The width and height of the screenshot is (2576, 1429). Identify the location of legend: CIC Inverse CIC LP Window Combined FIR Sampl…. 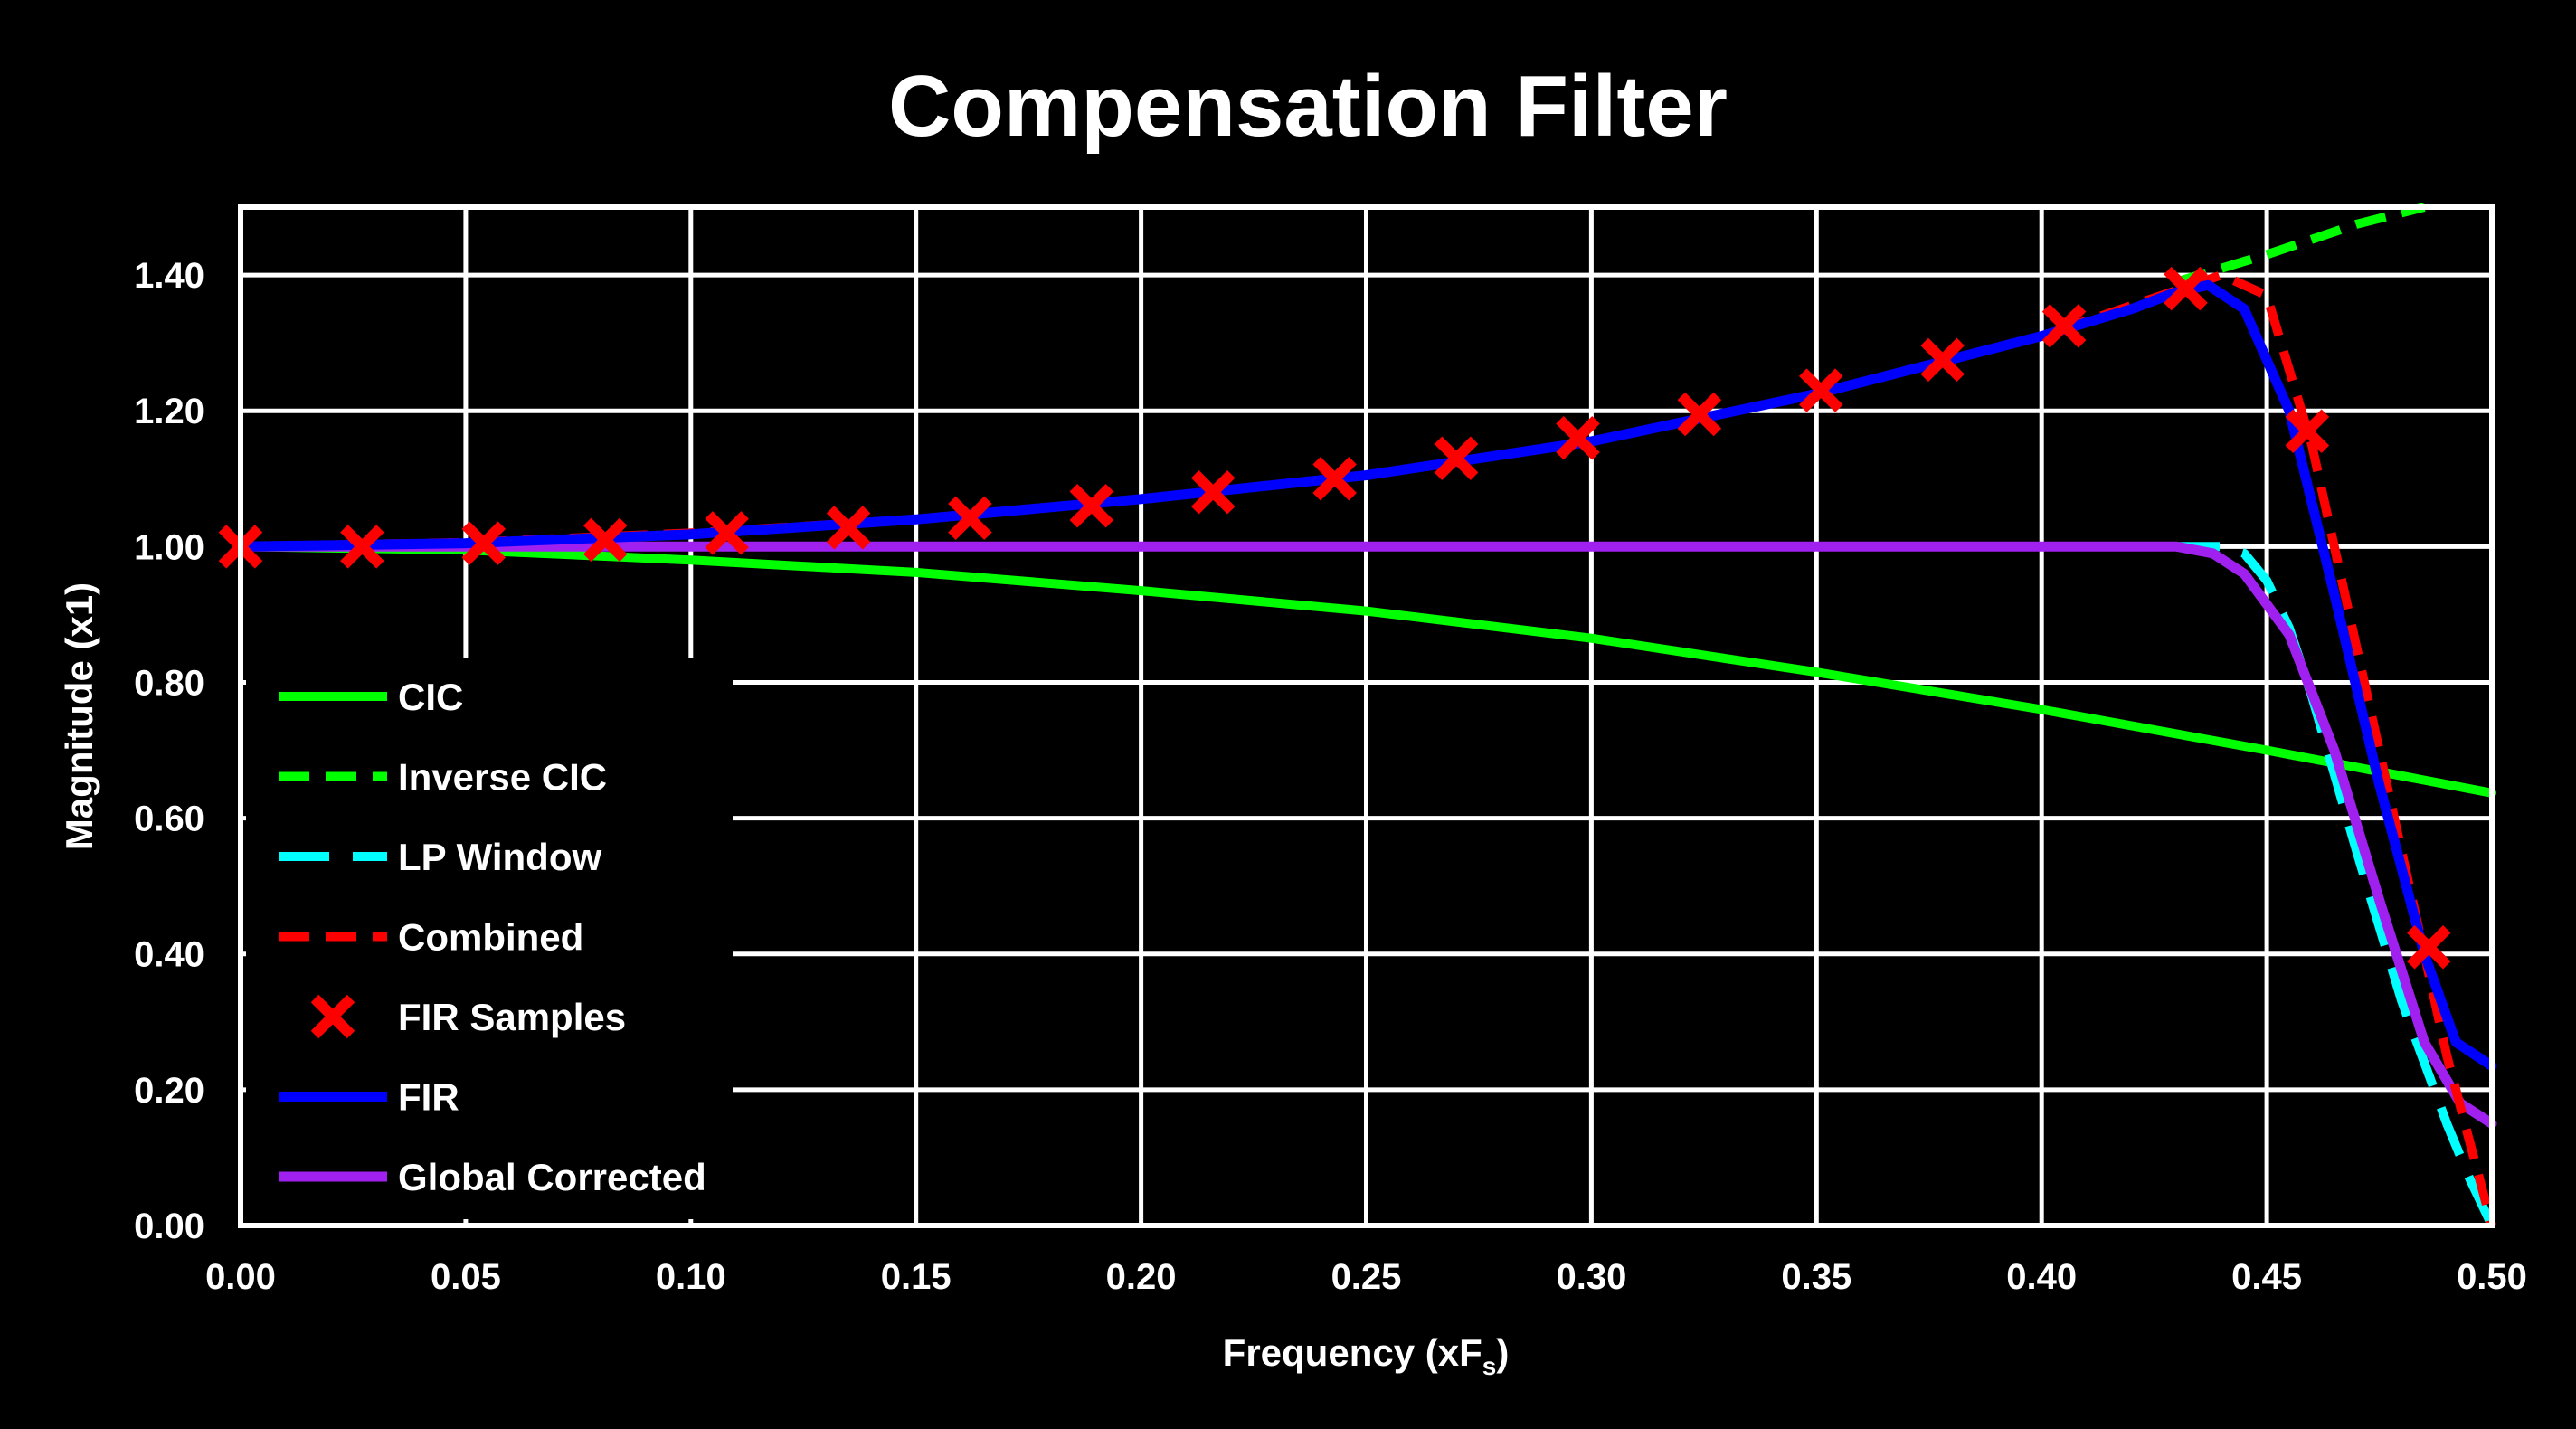
(489, 939).